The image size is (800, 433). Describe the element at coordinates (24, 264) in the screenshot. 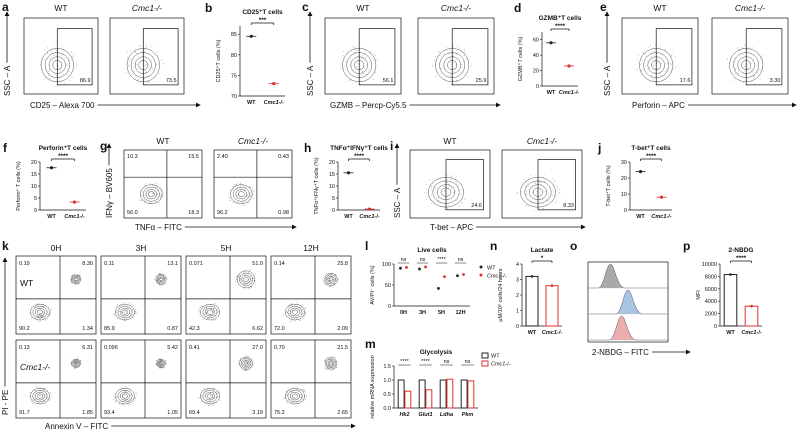

I see `quadrant-value: 0.19` at that location.